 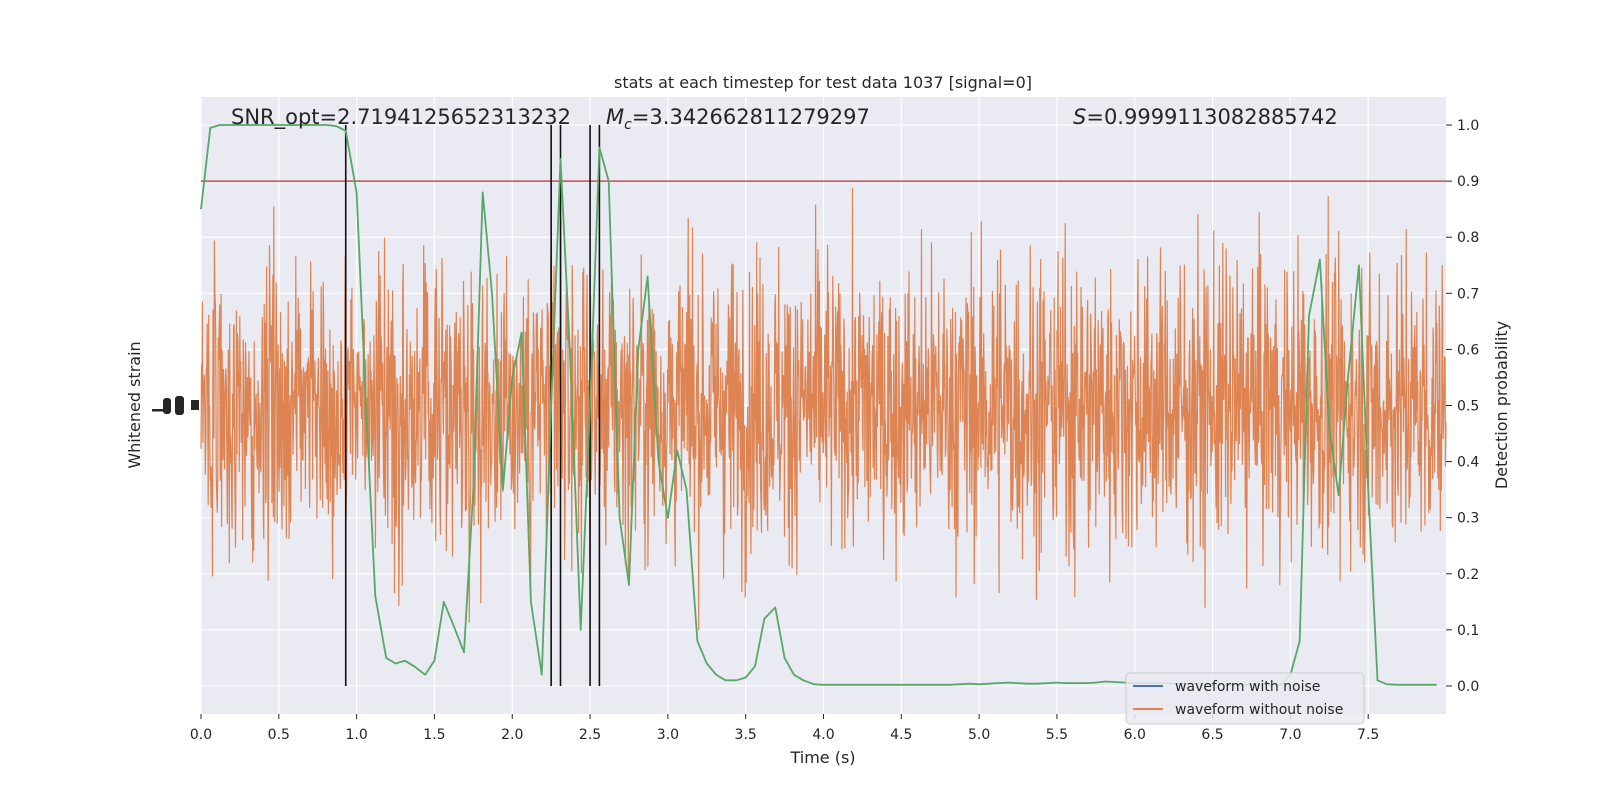 What do you see at coordinates (1468, 182) in the screenshot?
I see `y-right-tick-label: 0.9` at bounding box center [1468, 182].